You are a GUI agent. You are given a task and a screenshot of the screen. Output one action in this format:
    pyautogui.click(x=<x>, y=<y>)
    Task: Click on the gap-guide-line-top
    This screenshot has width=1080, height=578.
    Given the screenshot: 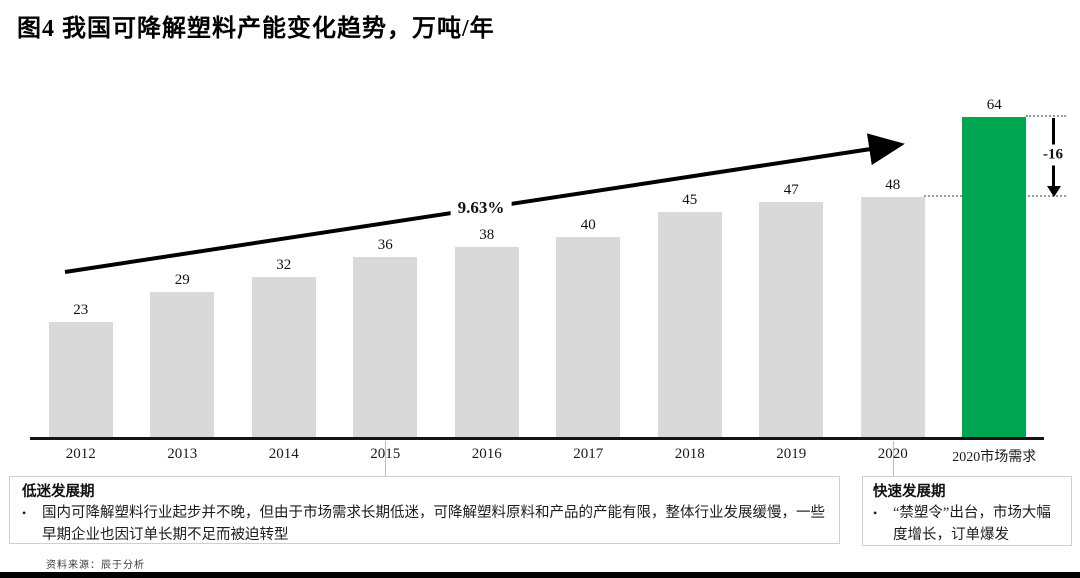 What is the action you would take?
    pyautogui.click(x=1046, y=116)
    